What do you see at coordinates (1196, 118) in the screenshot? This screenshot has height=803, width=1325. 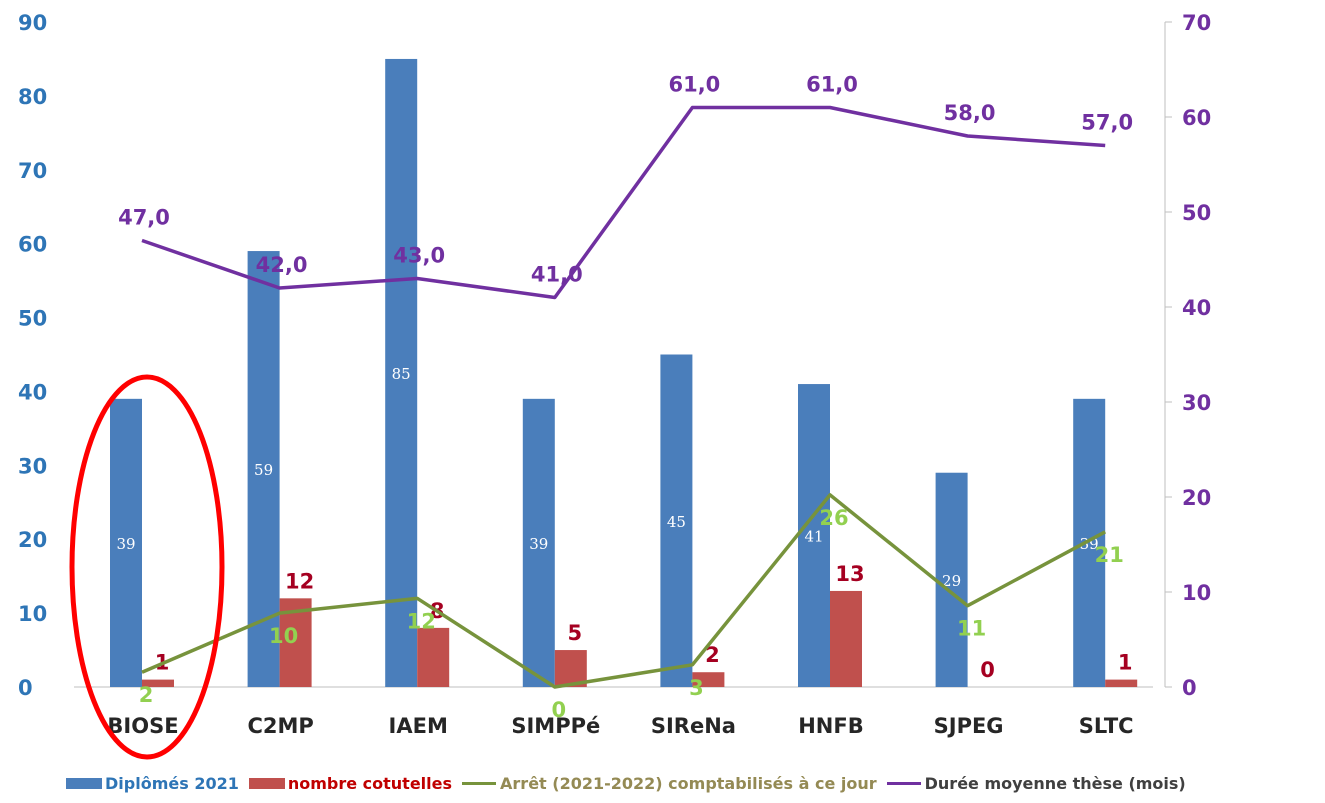 I see `right-tick-label: 60` at bounding box center [1196, 118].